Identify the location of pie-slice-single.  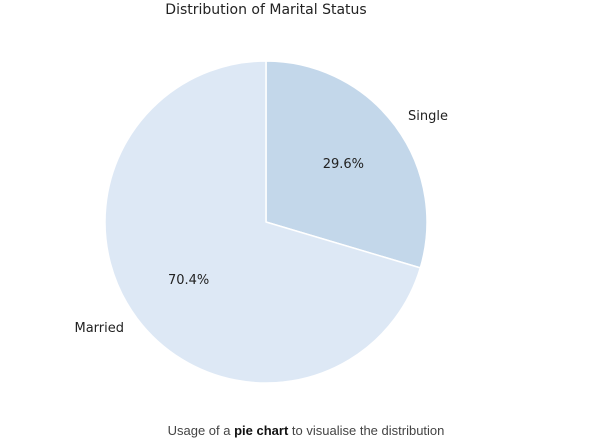
(346, 164).